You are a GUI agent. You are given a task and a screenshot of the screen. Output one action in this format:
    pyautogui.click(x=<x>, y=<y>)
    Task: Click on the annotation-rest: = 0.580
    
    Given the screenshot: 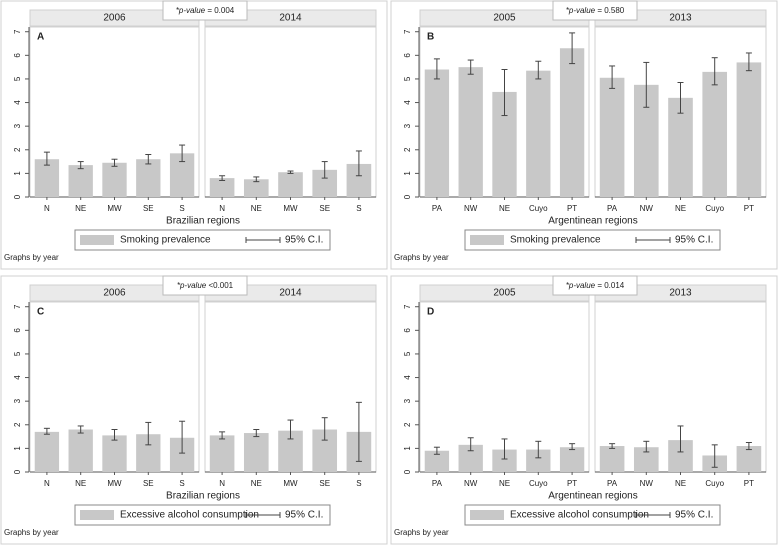 What is the action you would take?
    pyautogui.click(x=610, y=10)
    